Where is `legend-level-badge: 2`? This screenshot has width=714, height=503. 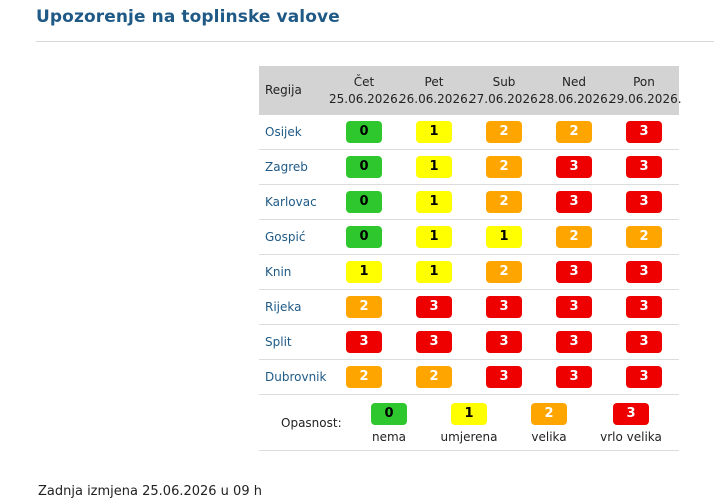 legend-level-badge: 2 is located at coordinates (549, 414).